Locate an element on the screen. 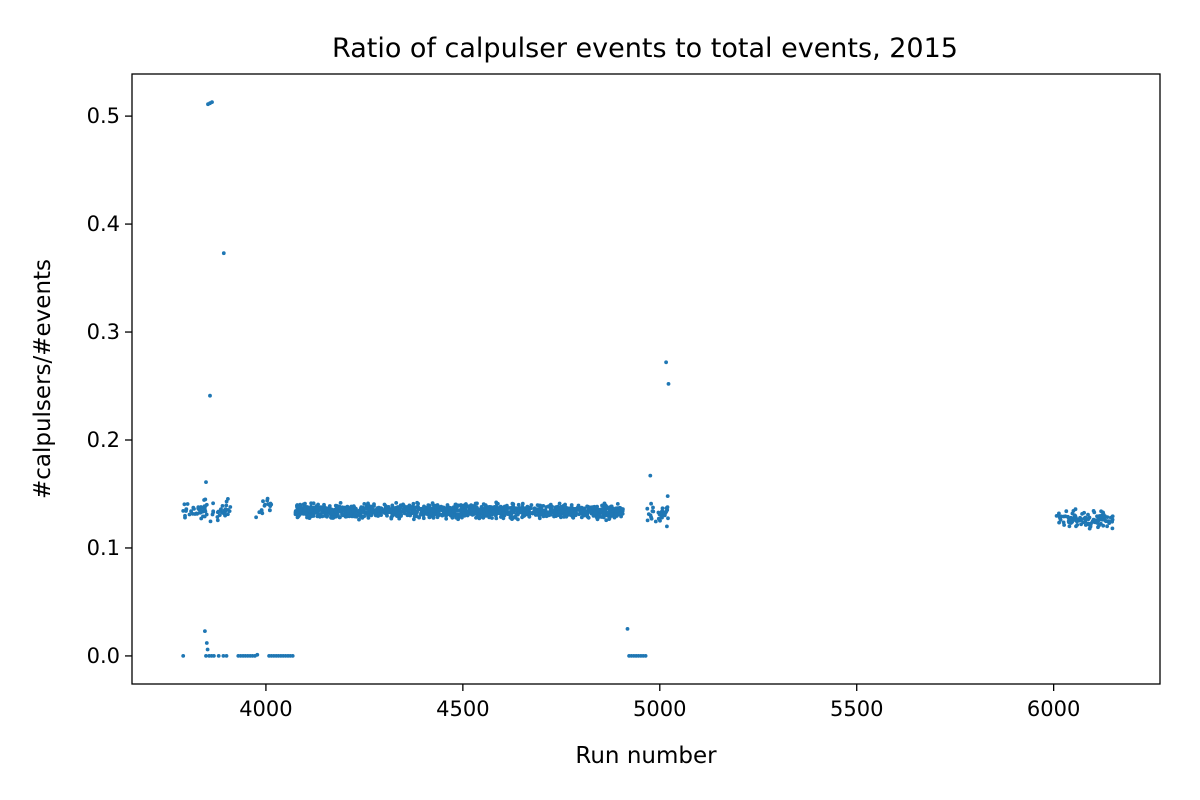  y-tick-label: 0.4 is located at coordinates (103, 224).